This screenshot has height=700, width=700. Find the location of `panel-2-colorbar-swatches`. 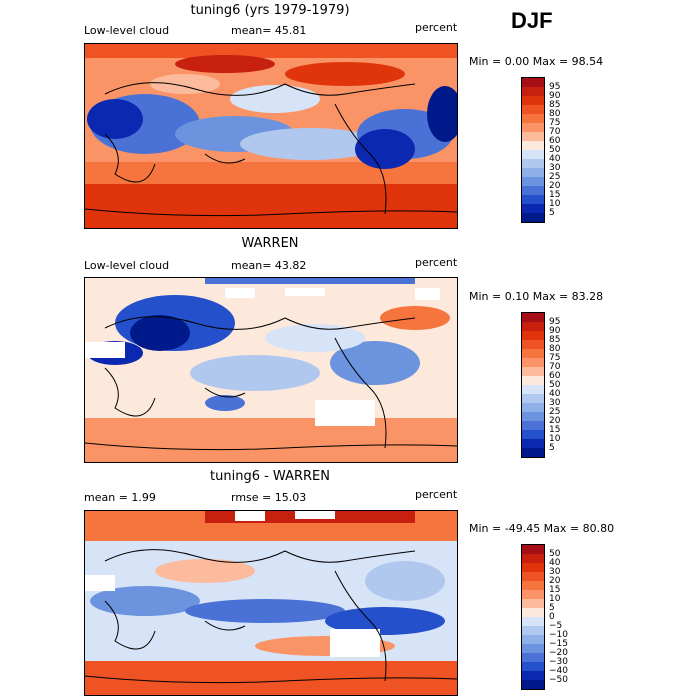

panel-2-colorbar-swatches is located at coordinates (533, 385).